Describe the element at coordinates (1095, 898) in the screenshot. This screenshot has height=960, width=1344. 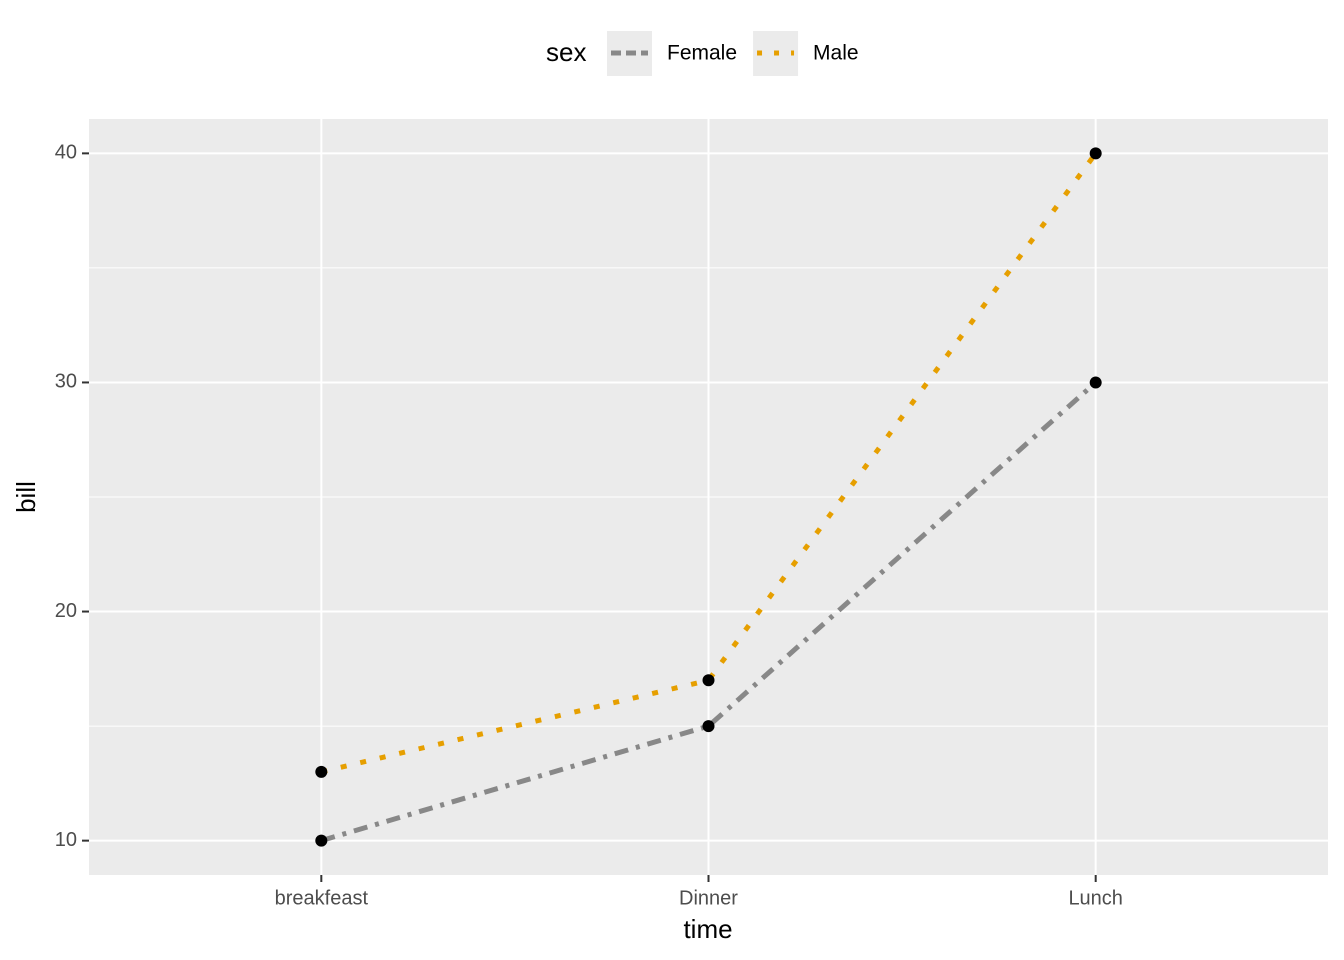
I see `x-tick-label: Lunch` at that location.